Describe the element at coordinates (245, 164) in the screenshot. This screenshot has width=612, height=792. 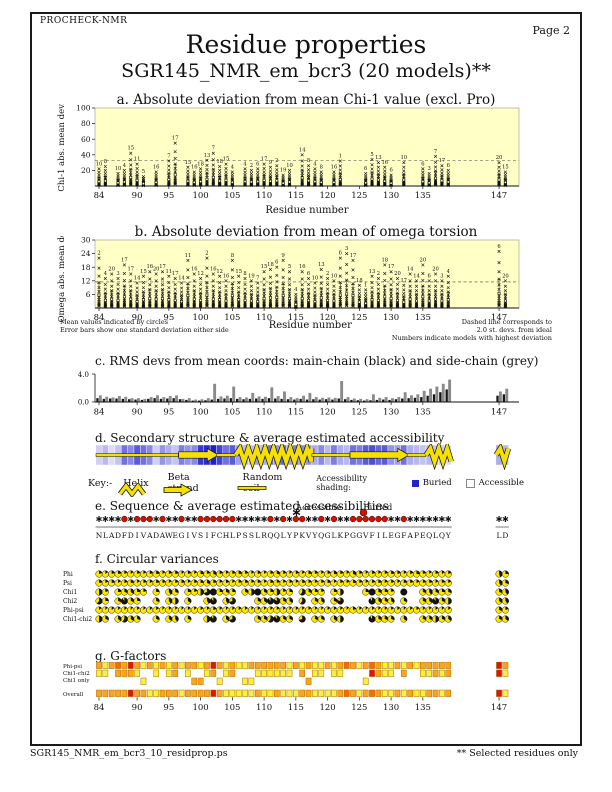
I see `model-number-label: 4` at that location.